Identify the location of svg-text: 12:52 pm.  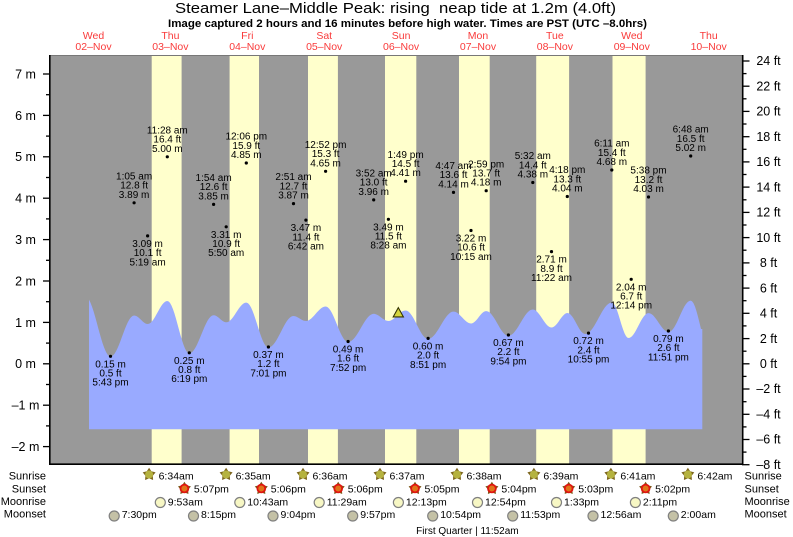
(326, 145).